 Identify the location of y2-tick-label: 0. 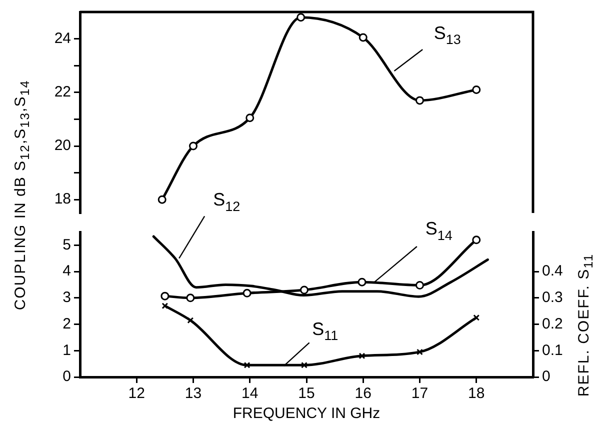
(546, 377).